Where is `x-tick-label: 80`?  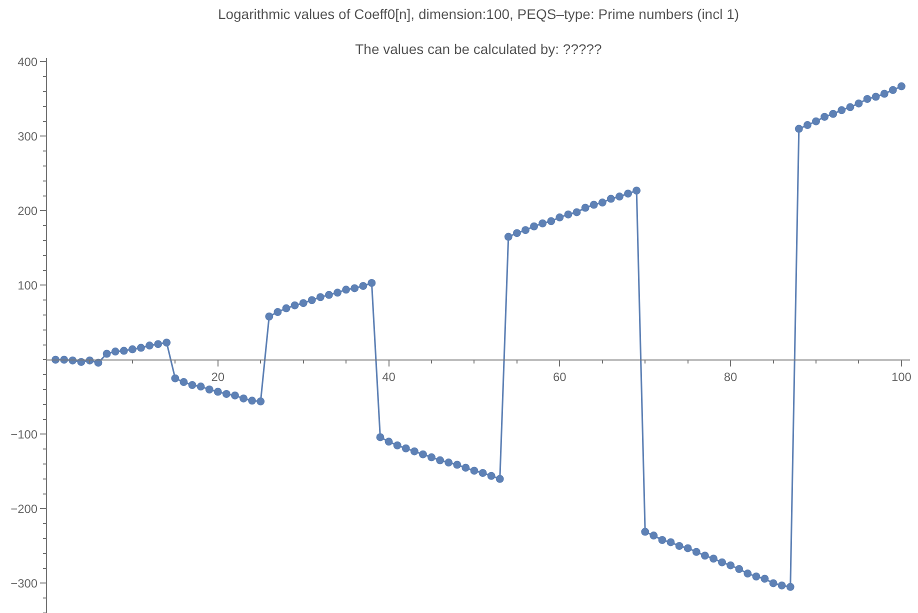
x-tick-label: 80 is located at coordinates (731, 377).